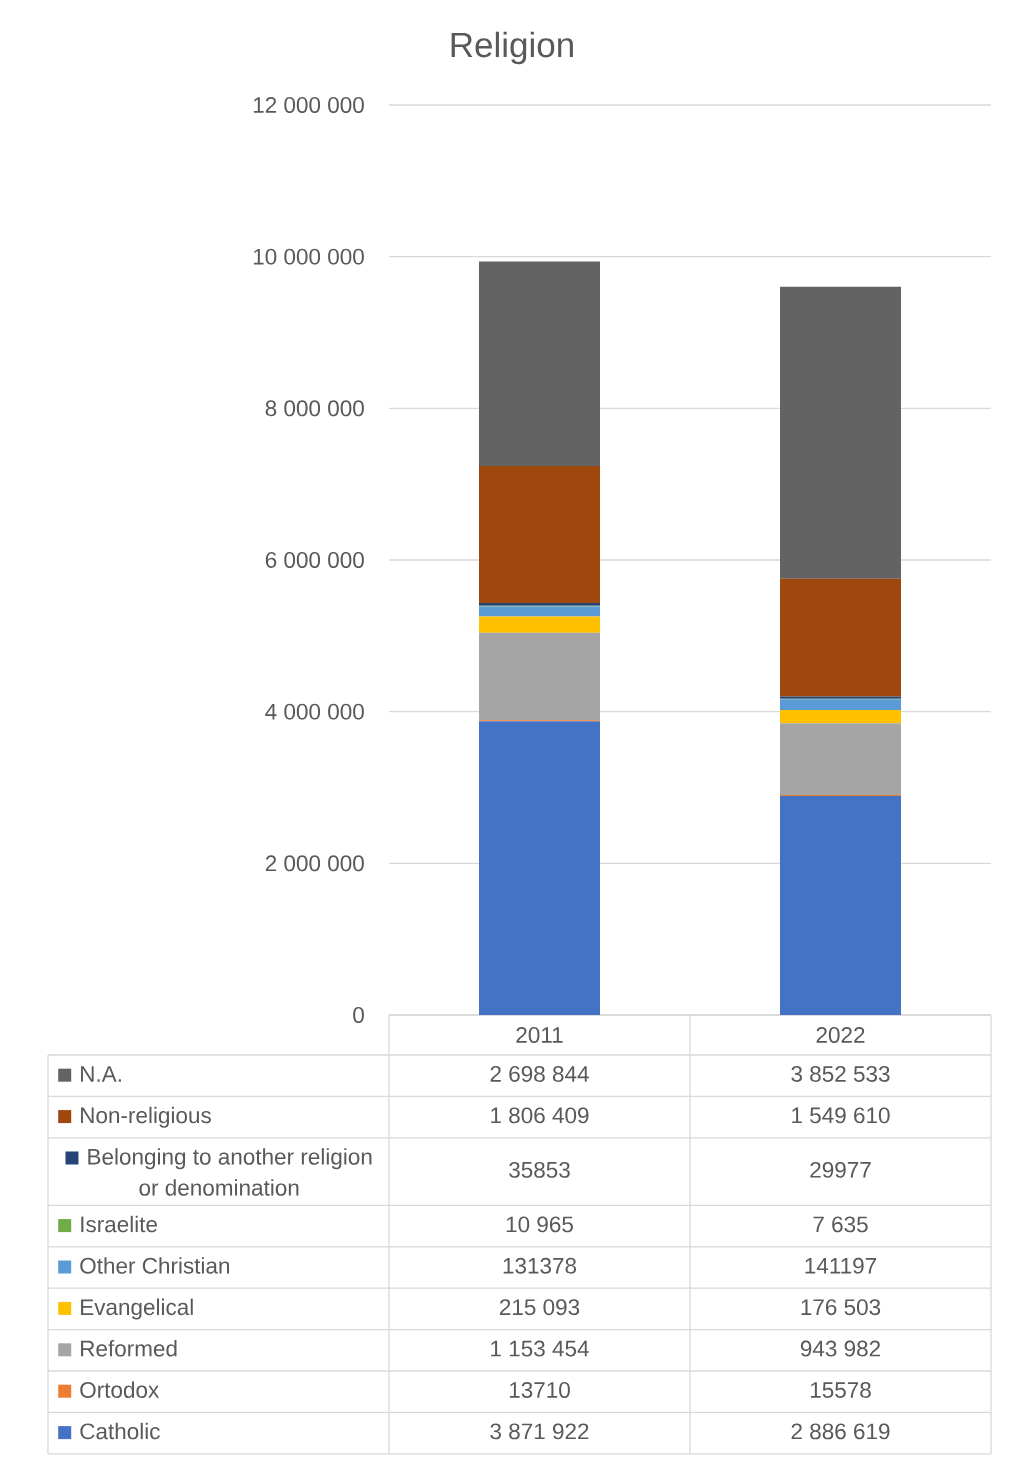 The width and height of the screenshot is (1024, 1469). What do you see at coordinates (840, 1348) in the screenshot?
I see `data-label: 943 982` at bounding box center [840, 1348].